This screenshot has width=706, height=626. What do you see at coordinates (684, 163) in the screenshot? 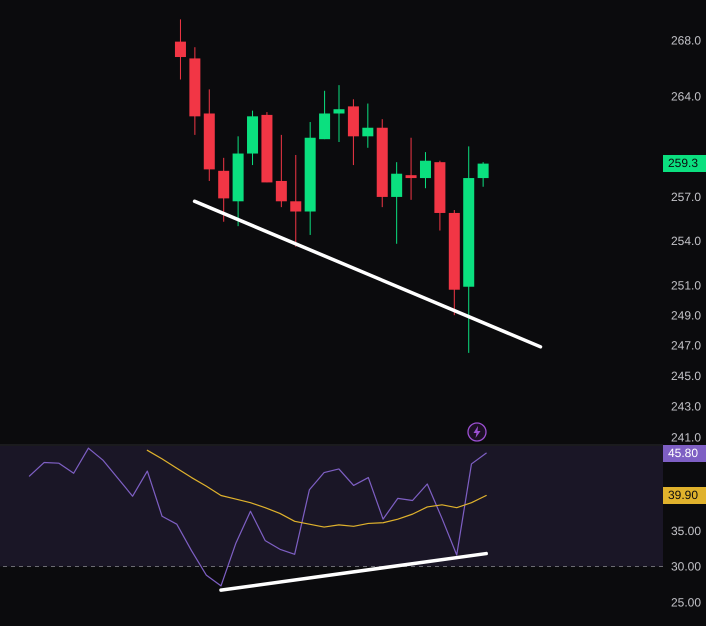
I see `text: 259.3` at bounding box center [684, 163].